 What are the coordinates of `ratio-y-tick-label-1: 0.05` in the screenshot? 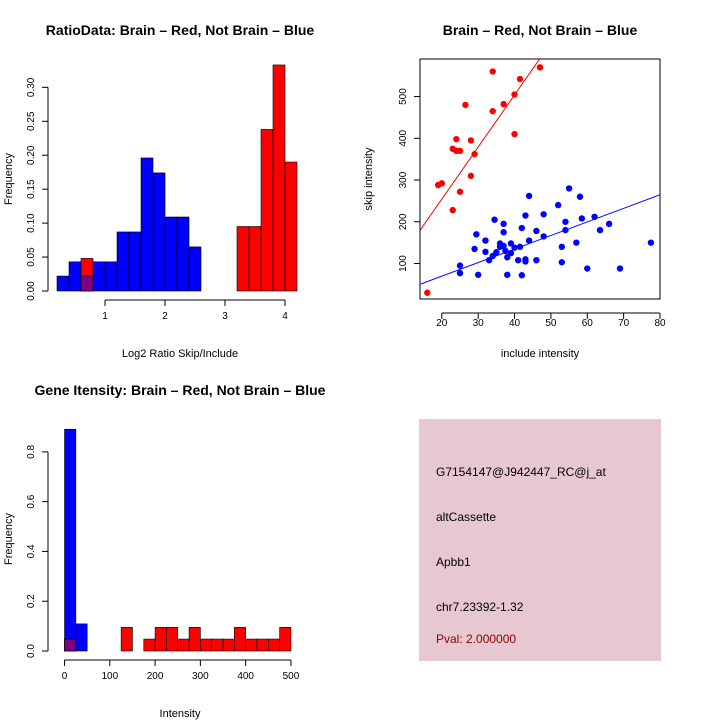 It's located at (31, 257).